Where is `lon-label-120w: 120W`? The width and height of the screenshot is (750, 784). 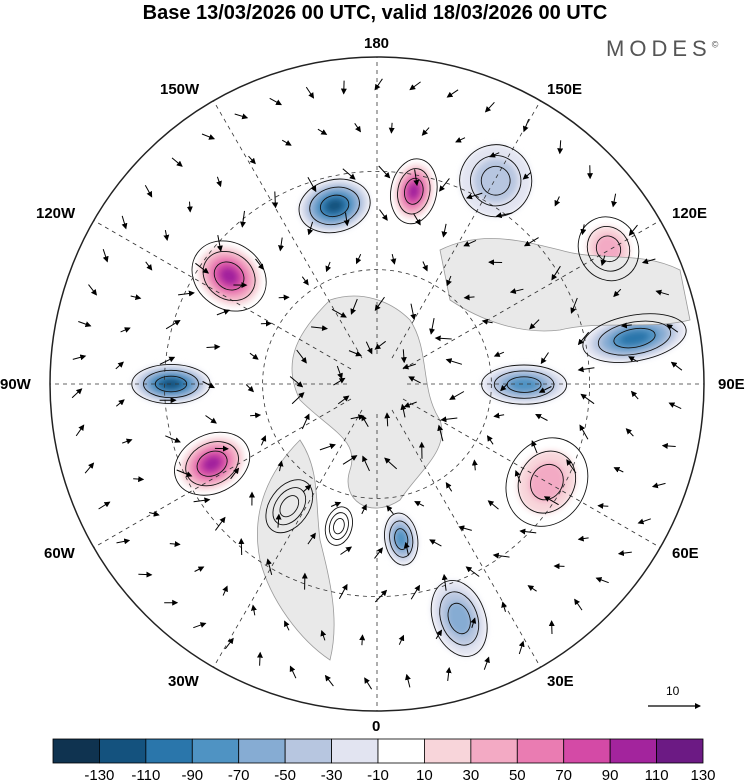
lon-label-120w: 120W is located at coordinates (55, 213).